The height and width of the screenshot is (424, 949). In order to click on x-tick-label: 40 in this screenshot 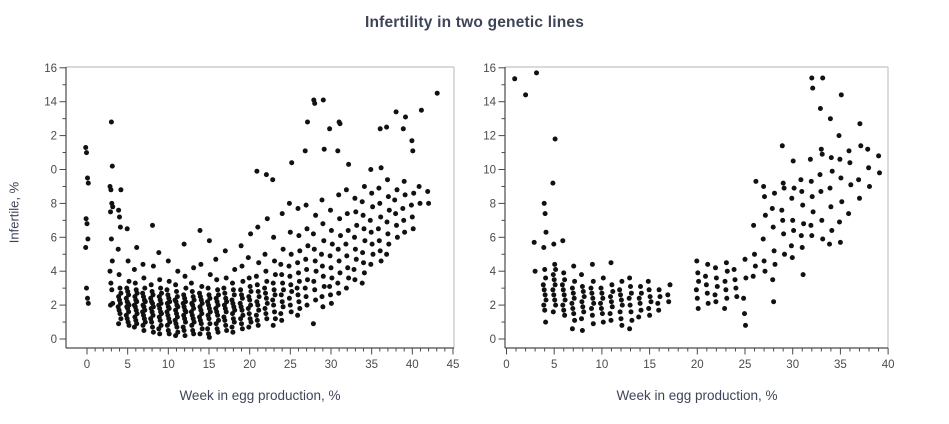, I will do `click(888, 365)`.